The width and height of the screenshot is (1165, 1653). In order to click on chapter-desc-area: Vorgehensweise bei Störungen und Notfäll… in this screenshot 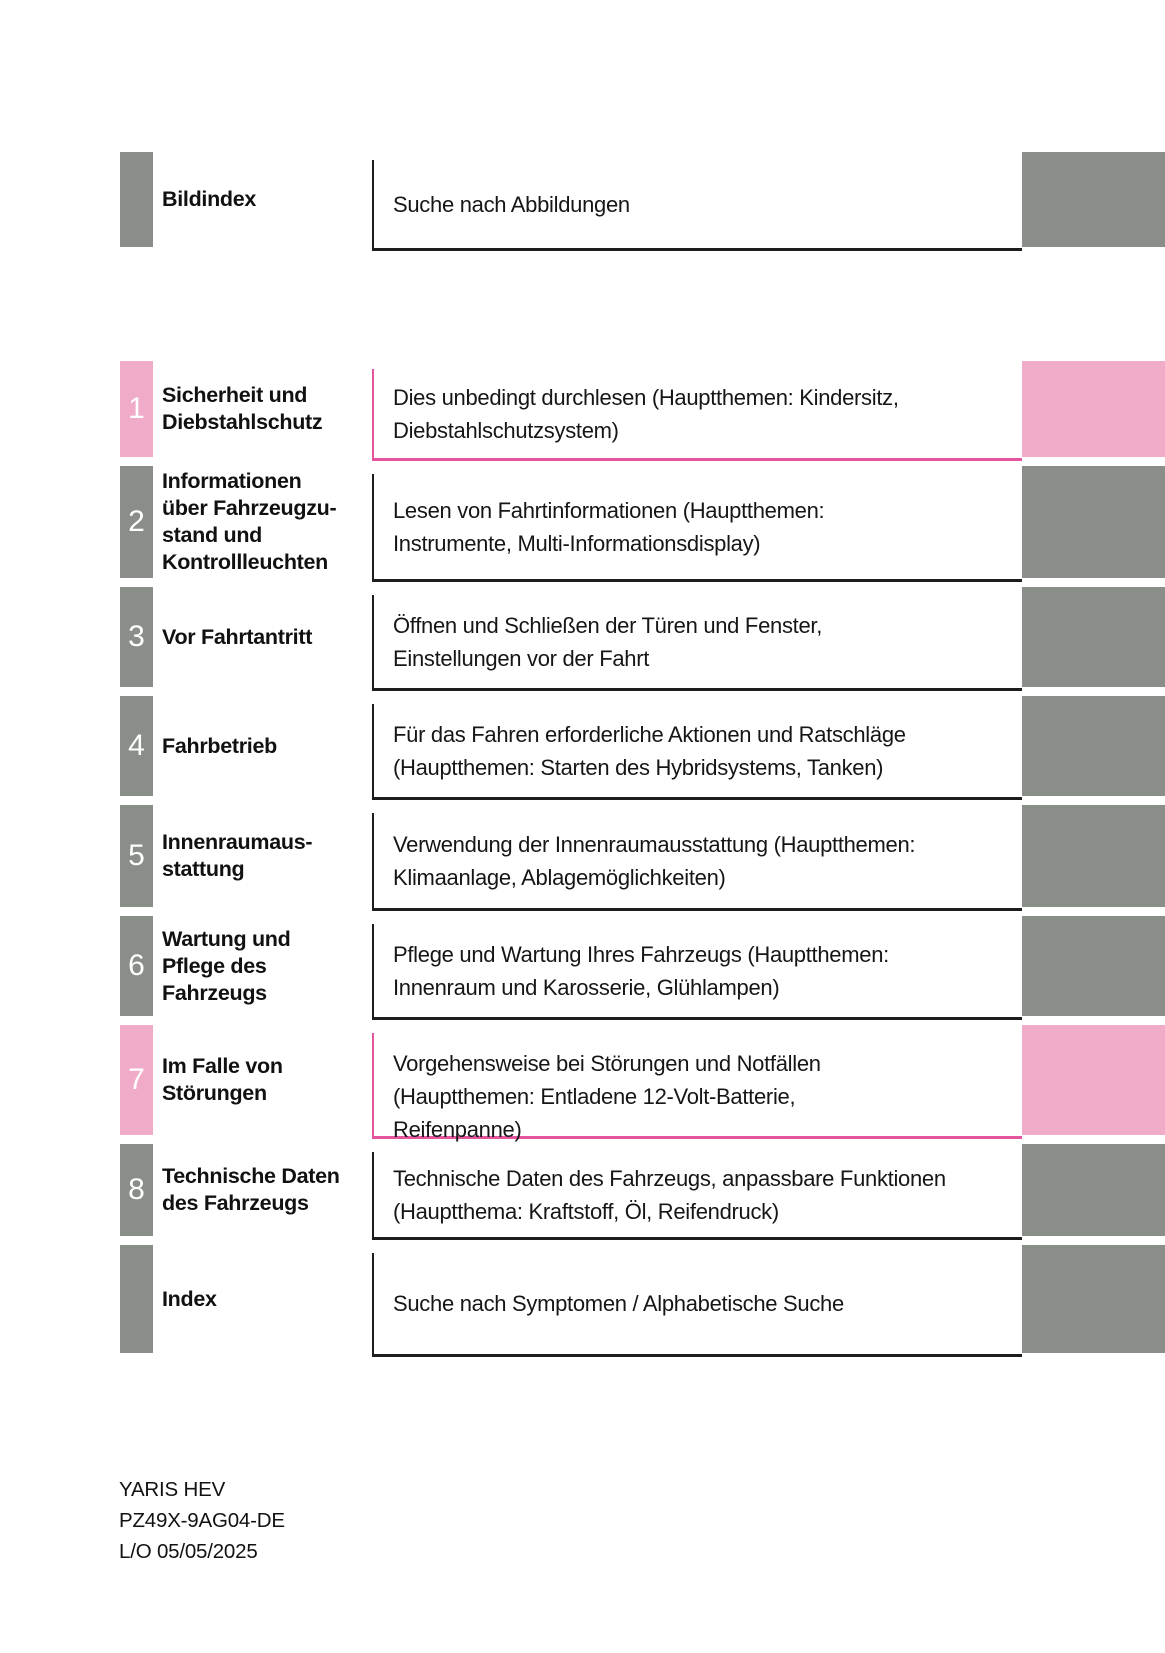, I will do `click(697, 1083)`.